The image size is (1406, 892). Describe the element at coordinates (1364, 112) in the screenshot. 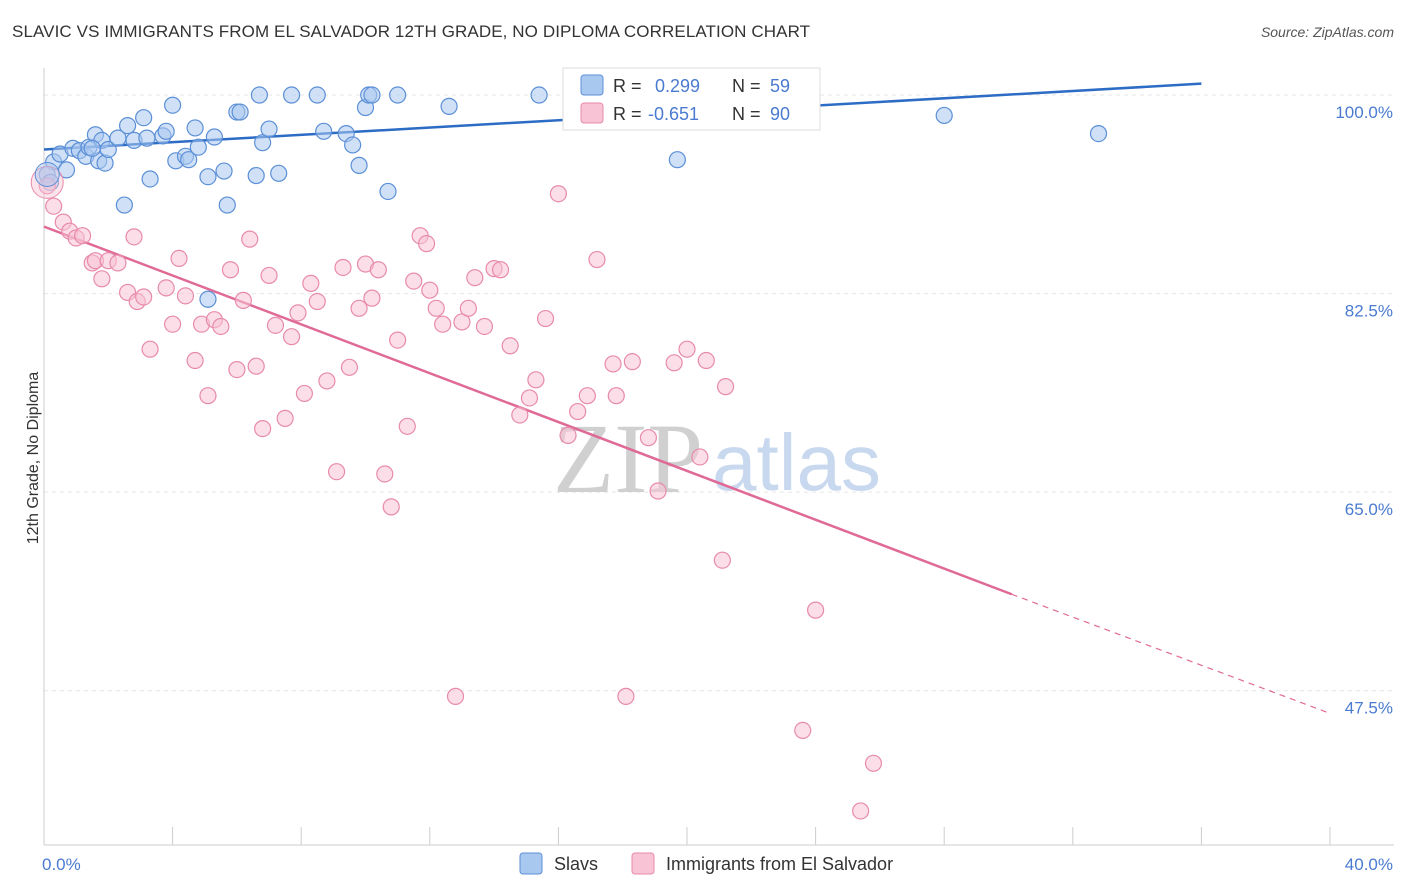

I see `y-tick-label-3: 100.0%` at that location.